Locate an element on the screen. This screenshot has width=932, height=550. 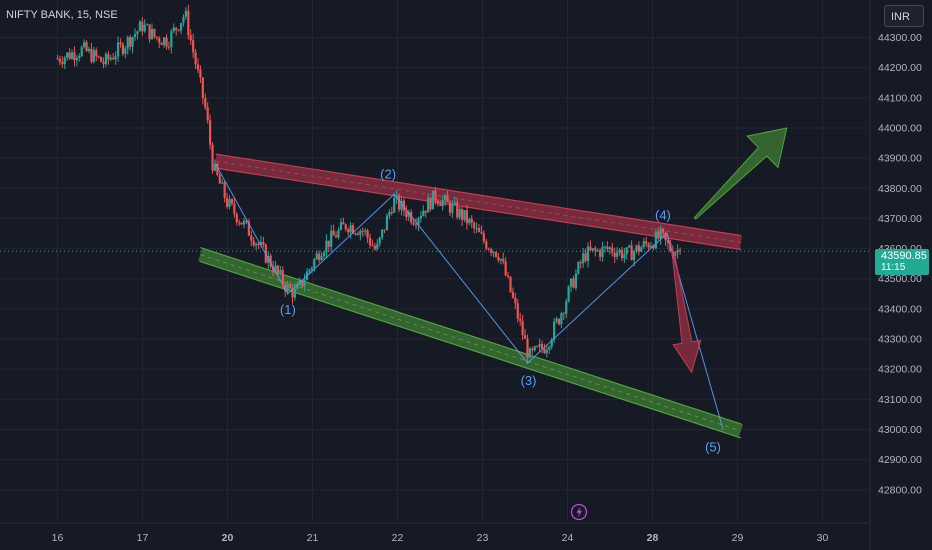
bearish-arrow is located at coordinates (686, 312).